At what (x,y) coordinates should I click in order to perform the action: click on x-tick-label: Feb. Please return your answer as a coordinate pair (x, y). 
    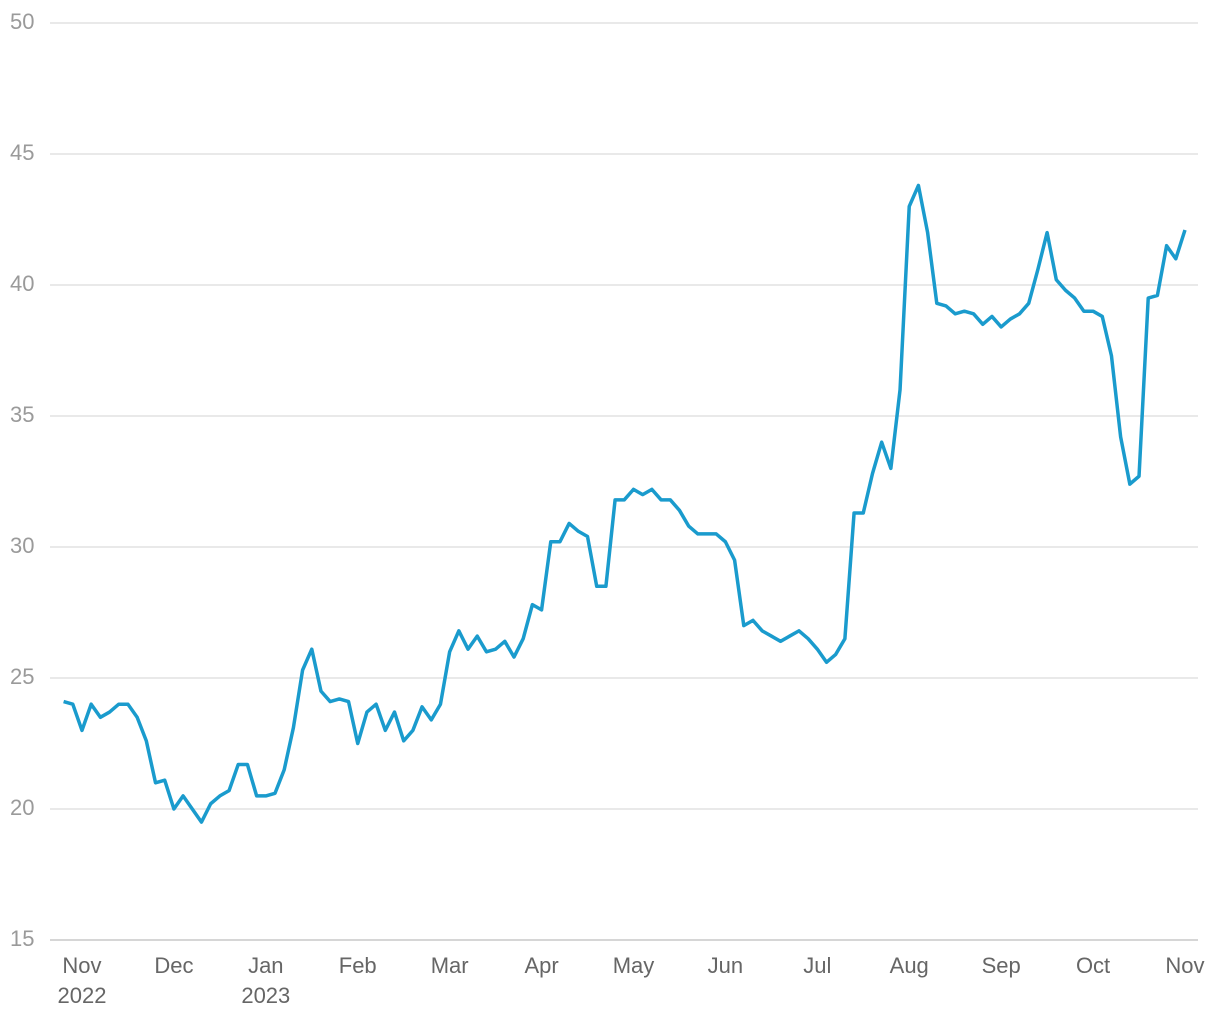
    Looking at the image, I should click on (357, 965).